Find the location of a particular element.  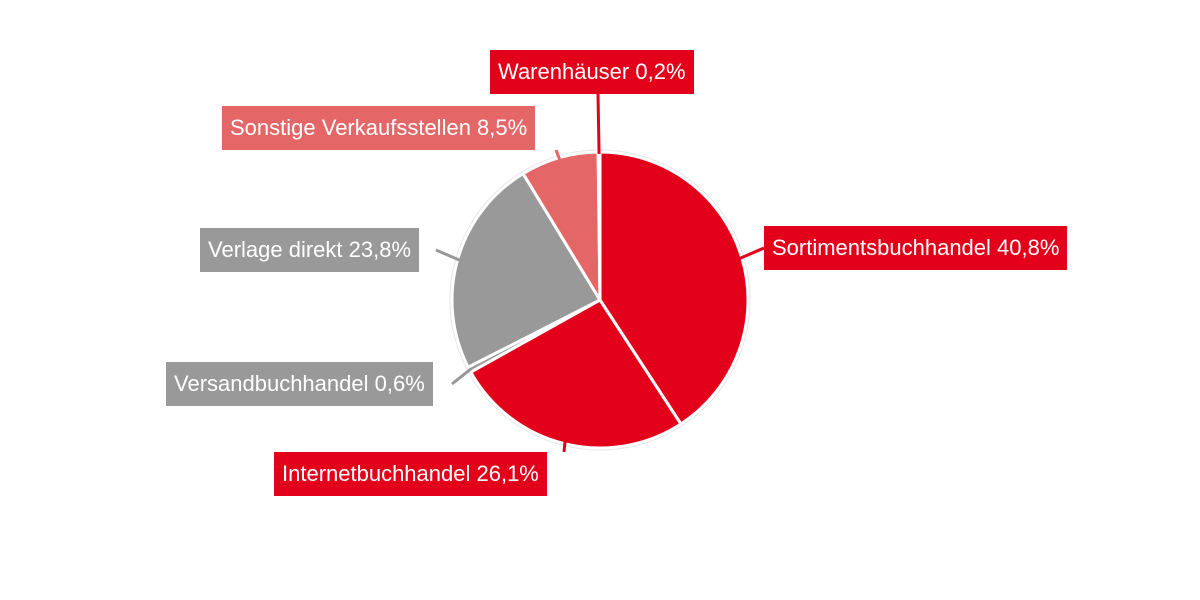

label-internetbuchhandel: Internetbuchhandel 26,1% is located at coordinates (410, 474).